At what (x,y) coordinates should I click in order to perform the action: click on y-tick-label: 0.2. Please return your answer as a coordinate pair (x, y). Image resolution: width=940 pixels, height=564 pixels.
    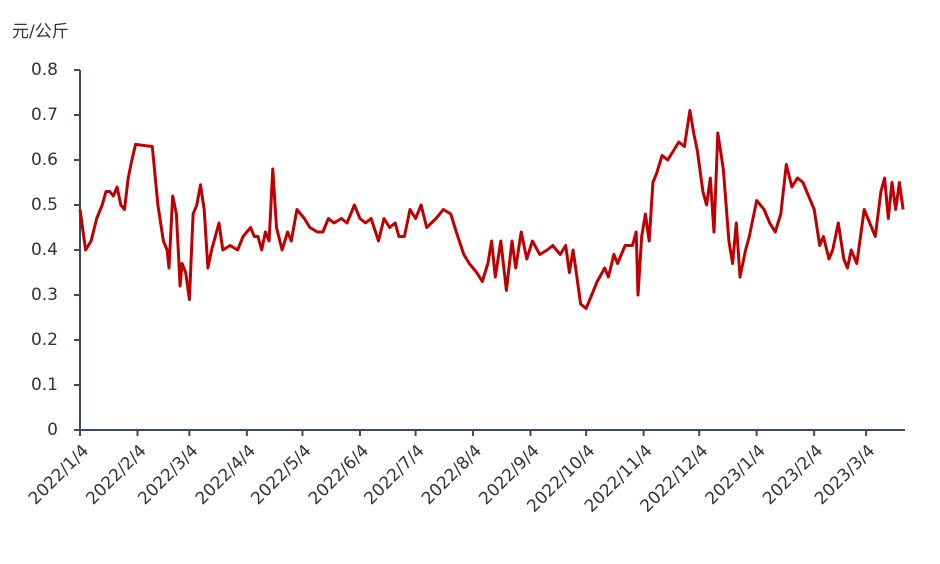
    Looking at the image, I should click on (44, 340).